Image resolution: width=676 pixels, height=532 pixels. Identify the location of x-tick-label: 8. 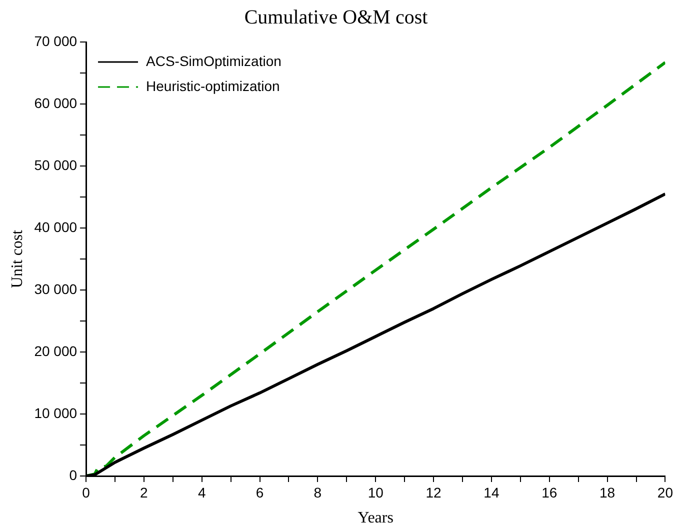
(318, 492).